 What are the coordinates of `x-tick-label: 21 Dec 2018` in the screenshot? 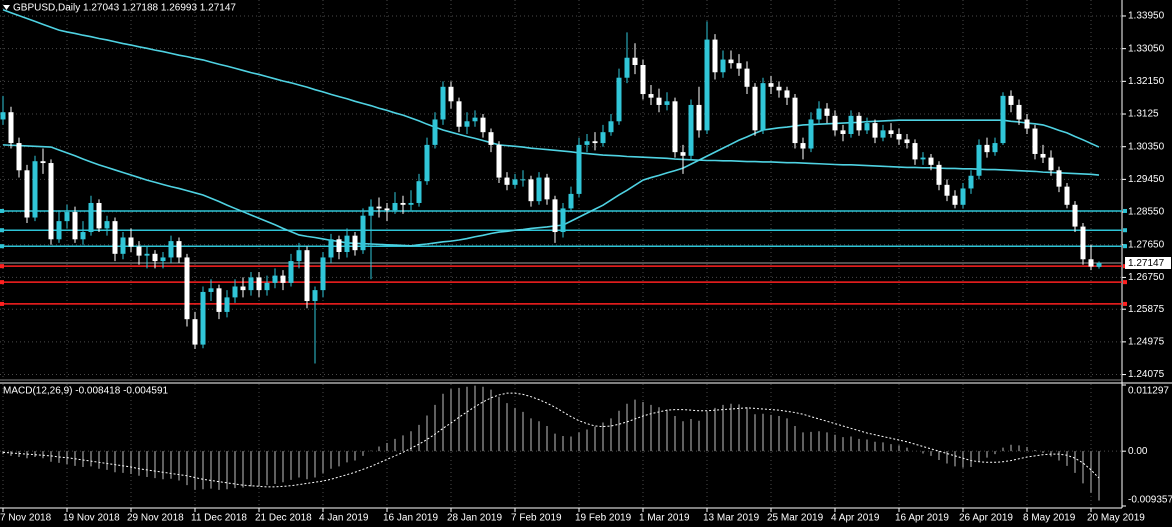 It's located at (283, 518).